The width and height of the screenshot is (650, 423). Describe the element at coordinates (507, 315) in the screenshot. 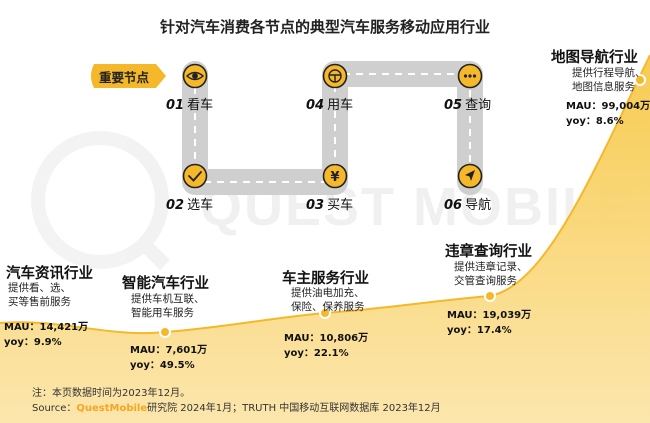

I see `mau-value: 19,039万` at that location.